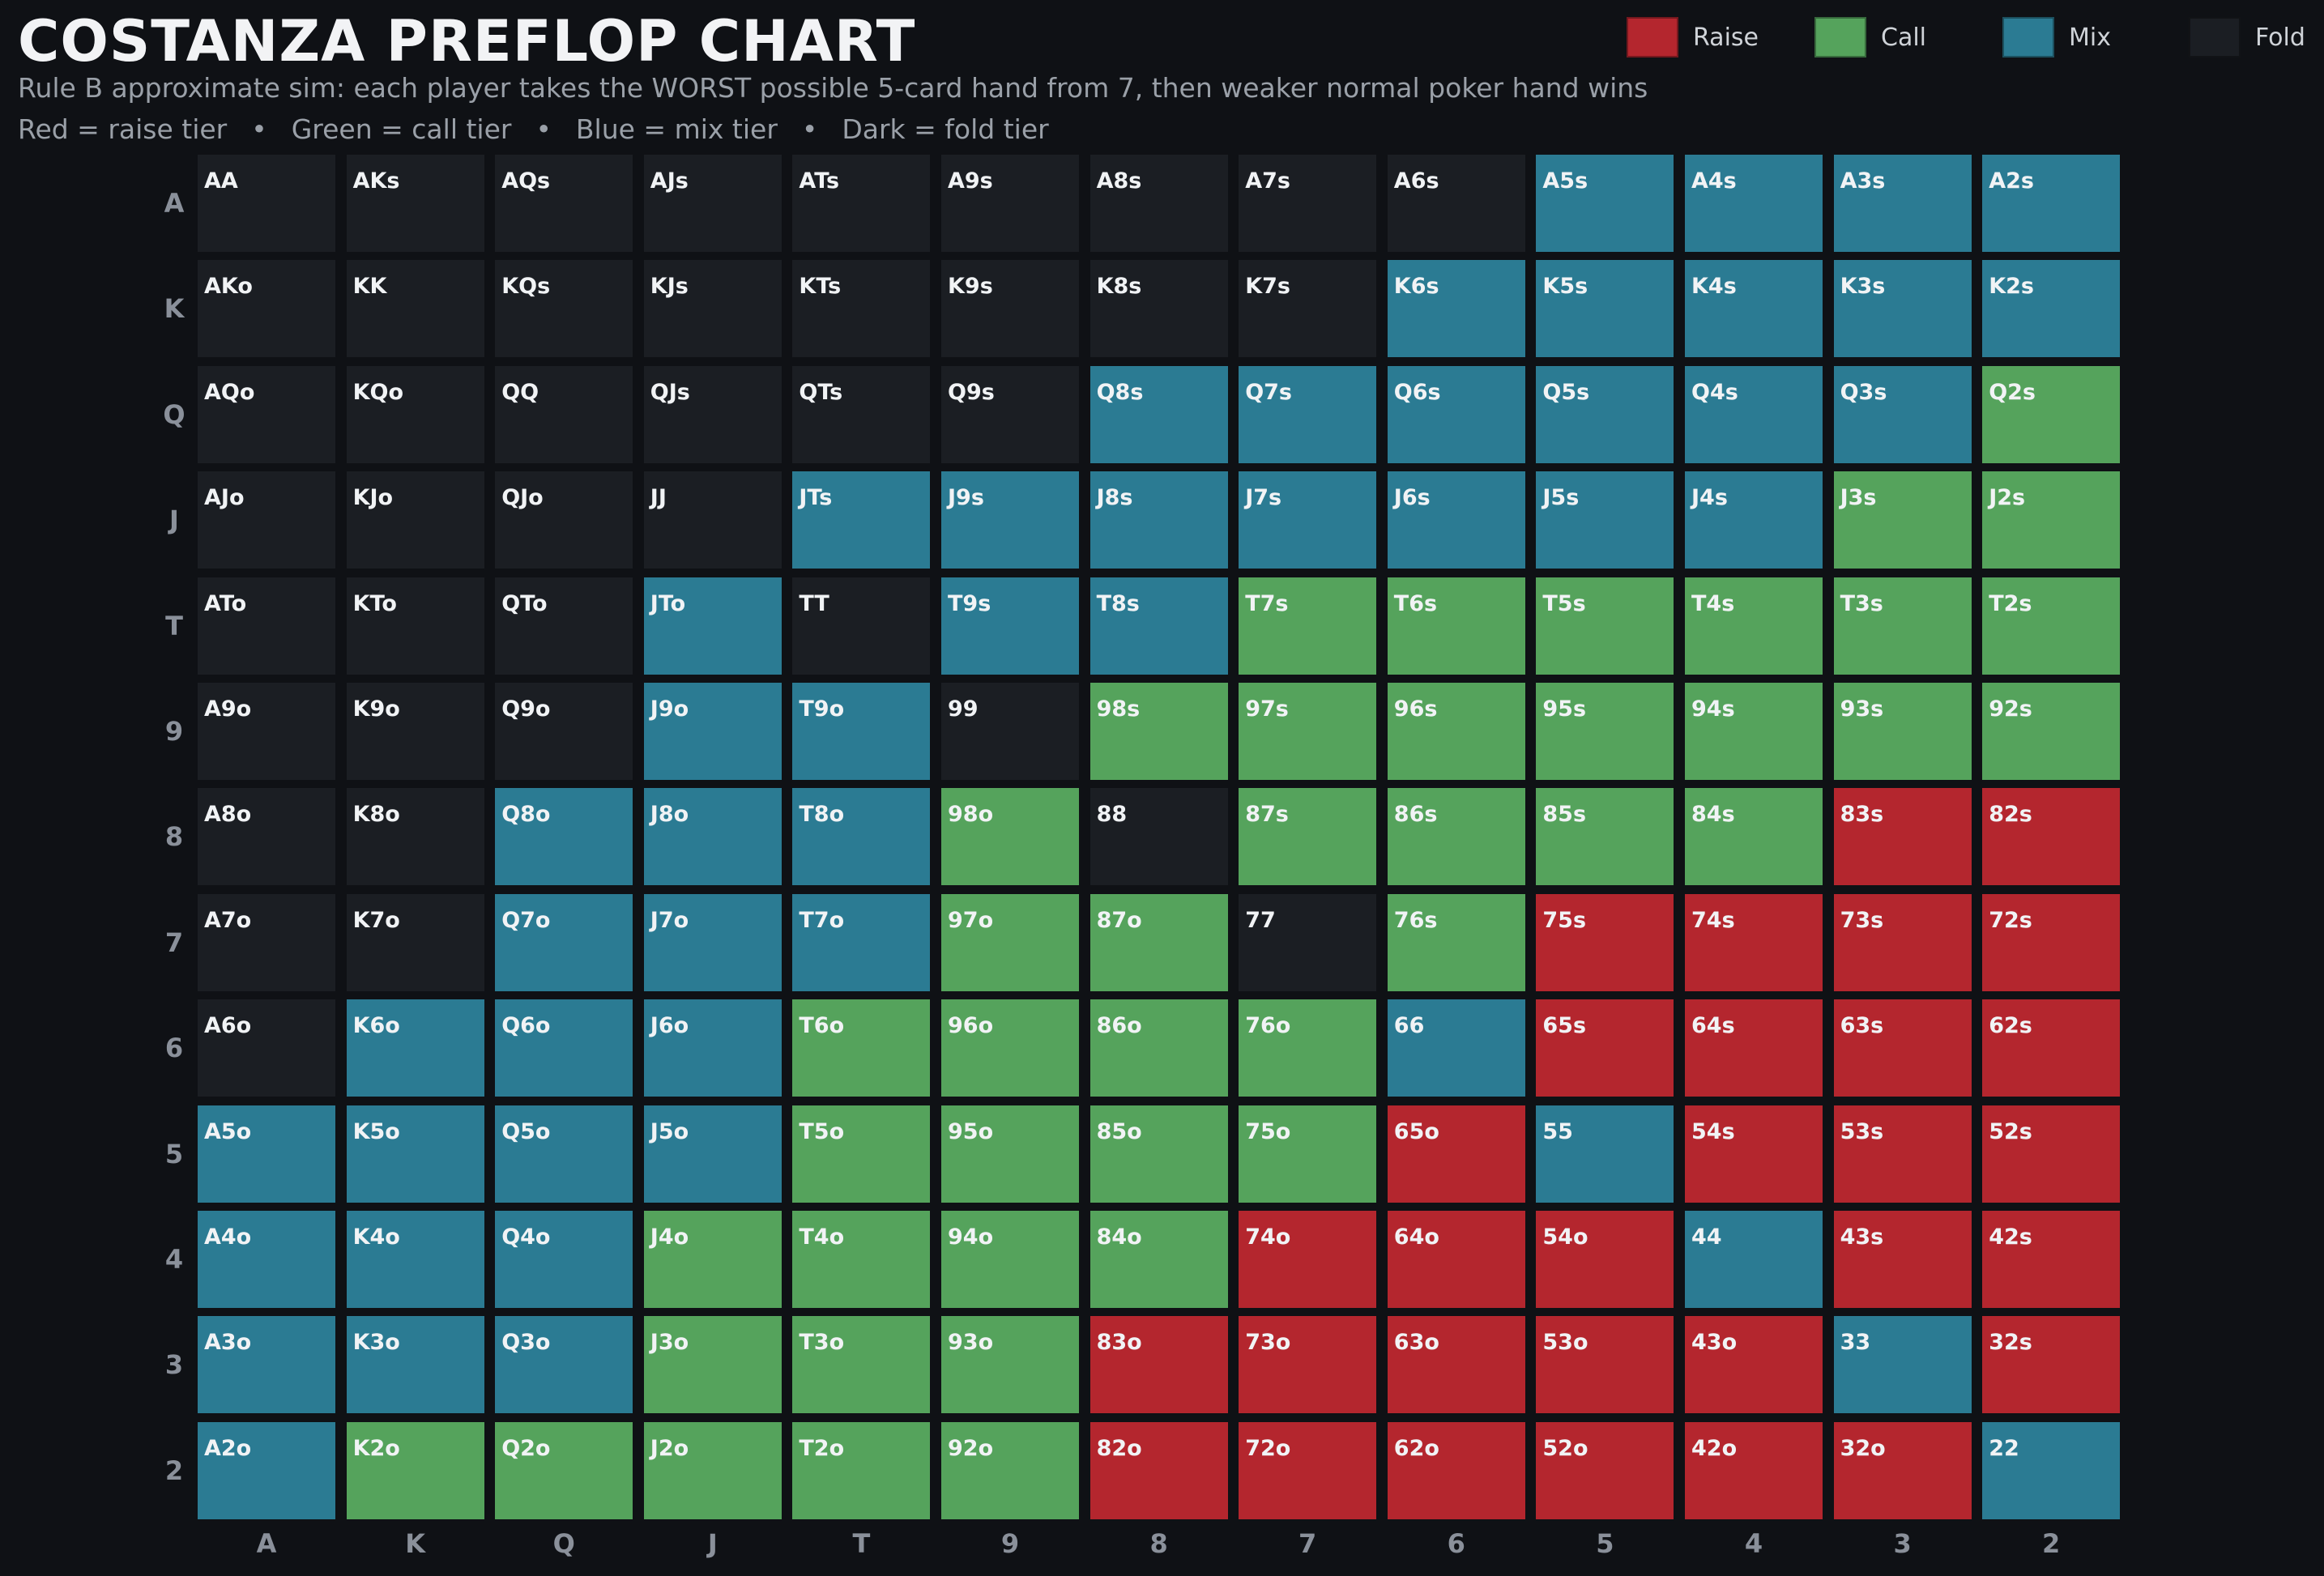 The image size is (2324, 1576). What do you see at coordinates (1754, 309) in the screenshot?
I see `hand-cell: K4s` at bounding box center [1754, 309].